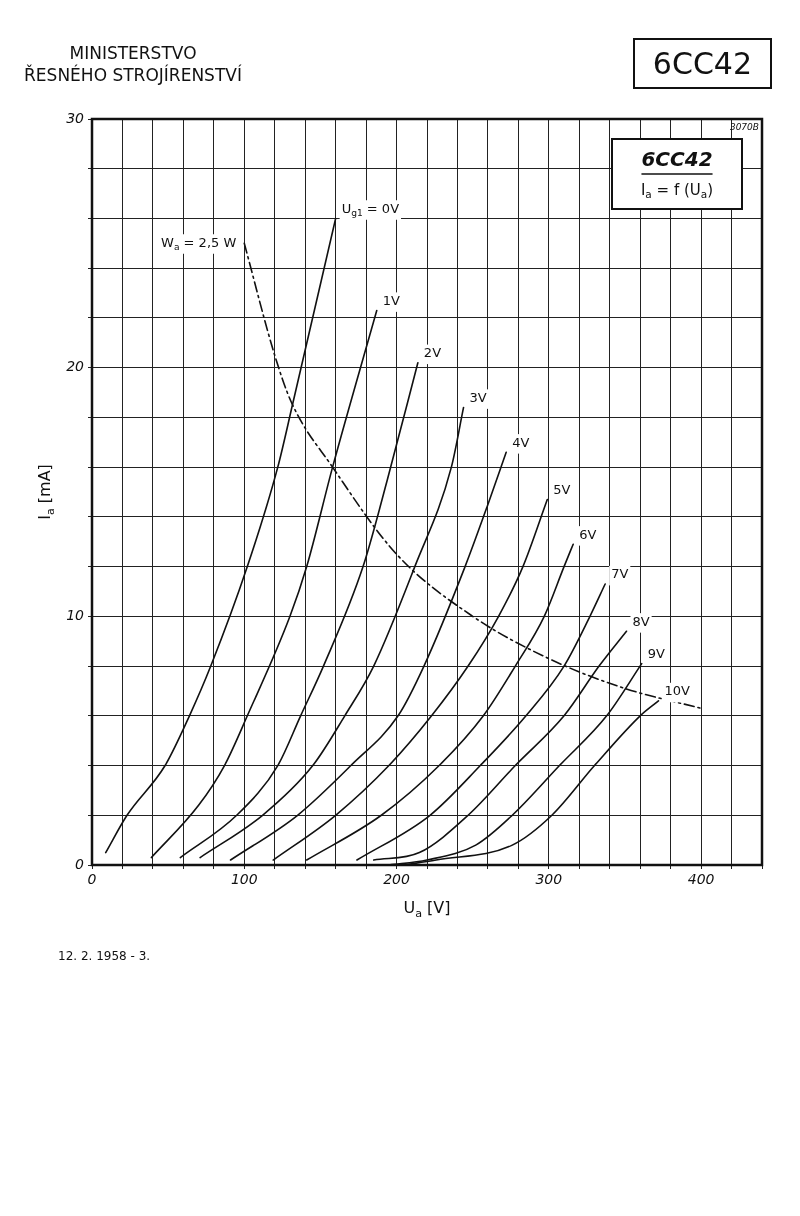  What do you see at coordinates (75, 366) in the screenshot?
I see `y-tick-label: 20` at bounding box center [75, 366].